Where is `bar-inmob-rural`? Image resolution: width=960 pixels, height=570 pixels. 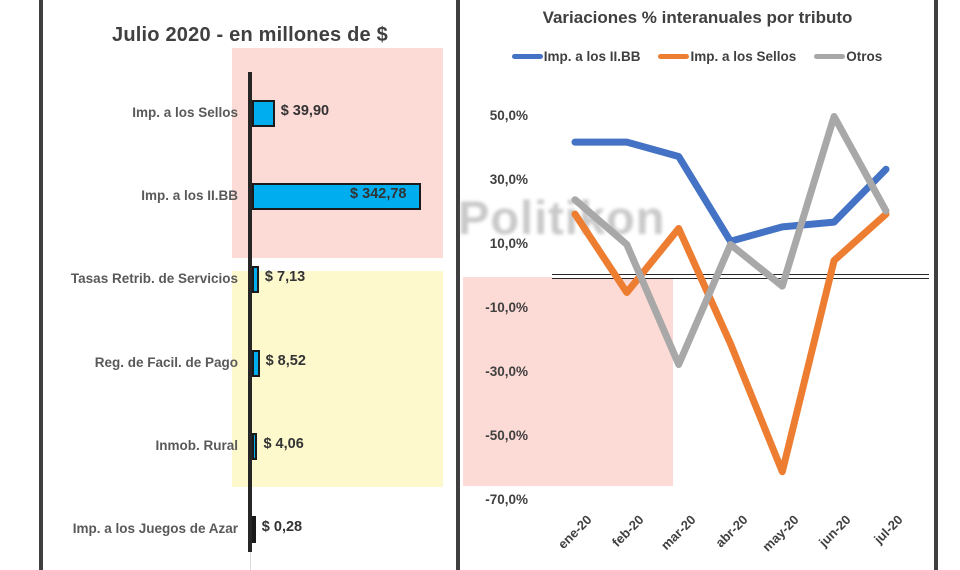 bar-inmob-rural is located at coordinates (254, 446).